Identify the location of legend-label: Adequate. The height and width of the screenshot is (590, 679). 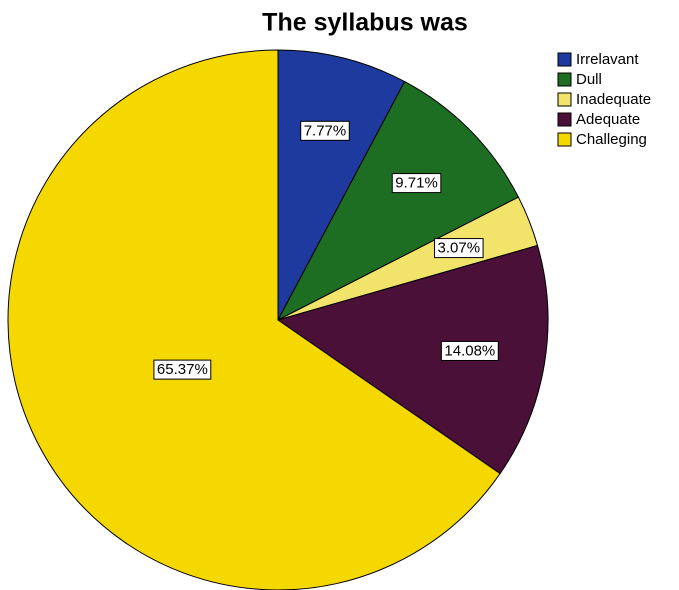
(608, 119).